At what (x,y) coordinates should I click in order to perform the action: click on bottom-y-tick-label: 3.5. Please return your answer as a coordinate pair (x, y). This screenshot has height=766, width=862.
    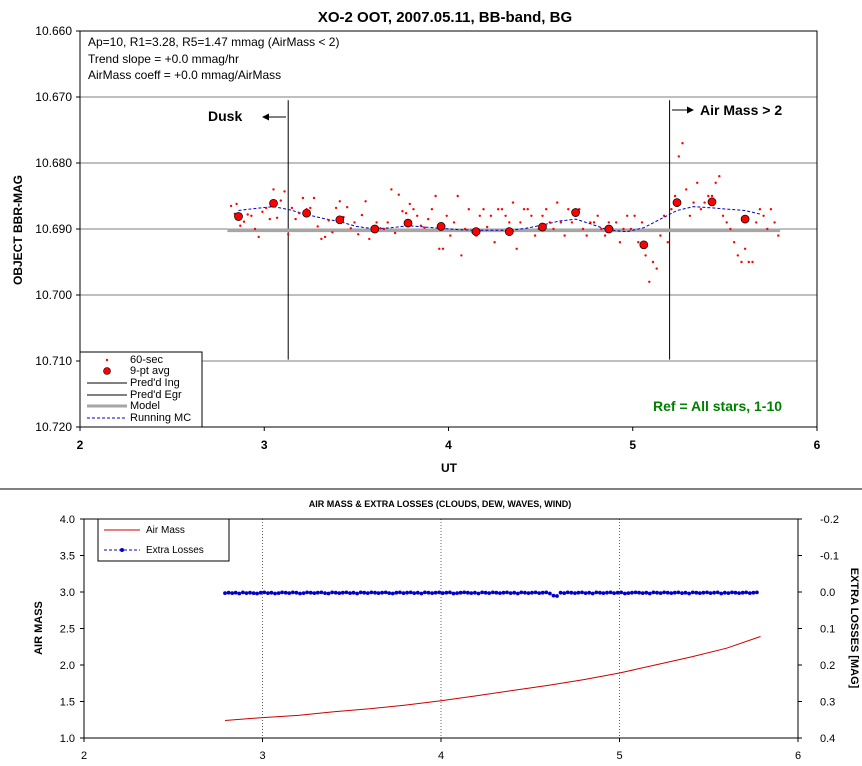
    Looking at the image, I should click on (67, 557).